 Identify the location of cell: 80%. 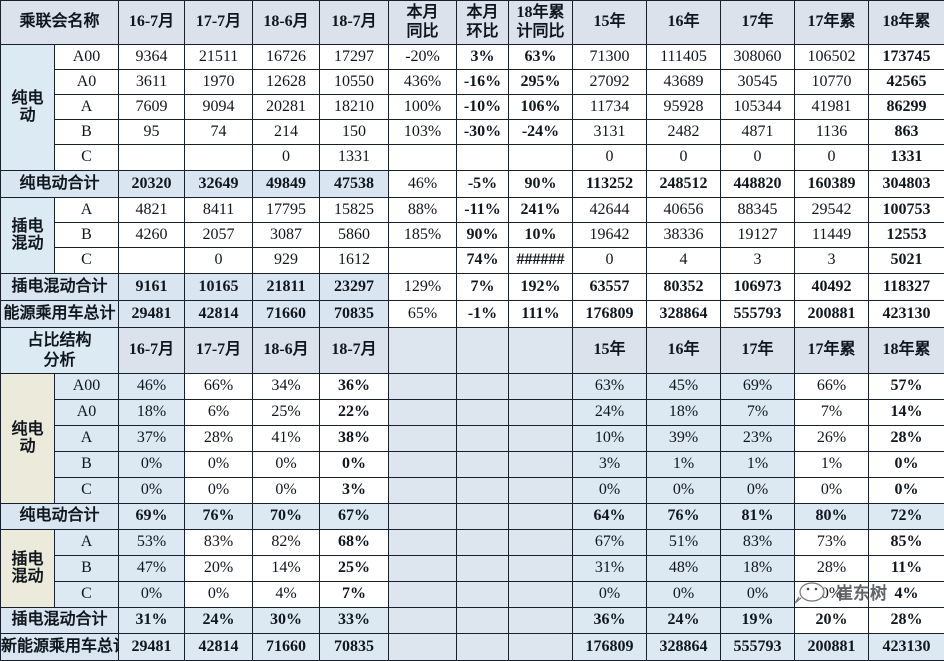
(832, 517).